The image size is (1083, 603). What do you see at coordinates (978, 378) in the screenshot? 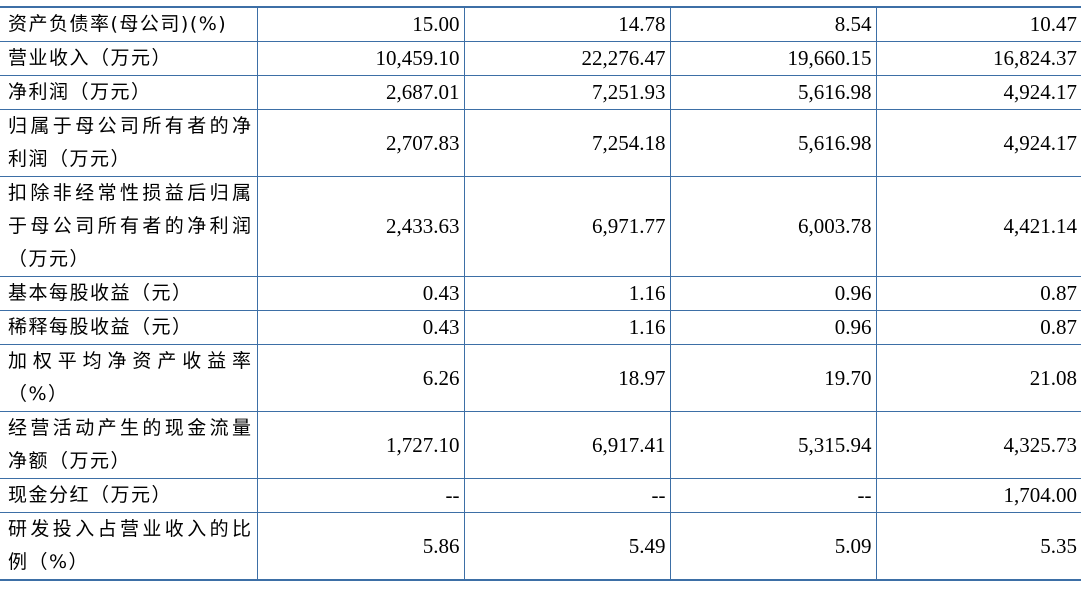
I see `value-cell: 21.08` at bounding box center [978, 378].